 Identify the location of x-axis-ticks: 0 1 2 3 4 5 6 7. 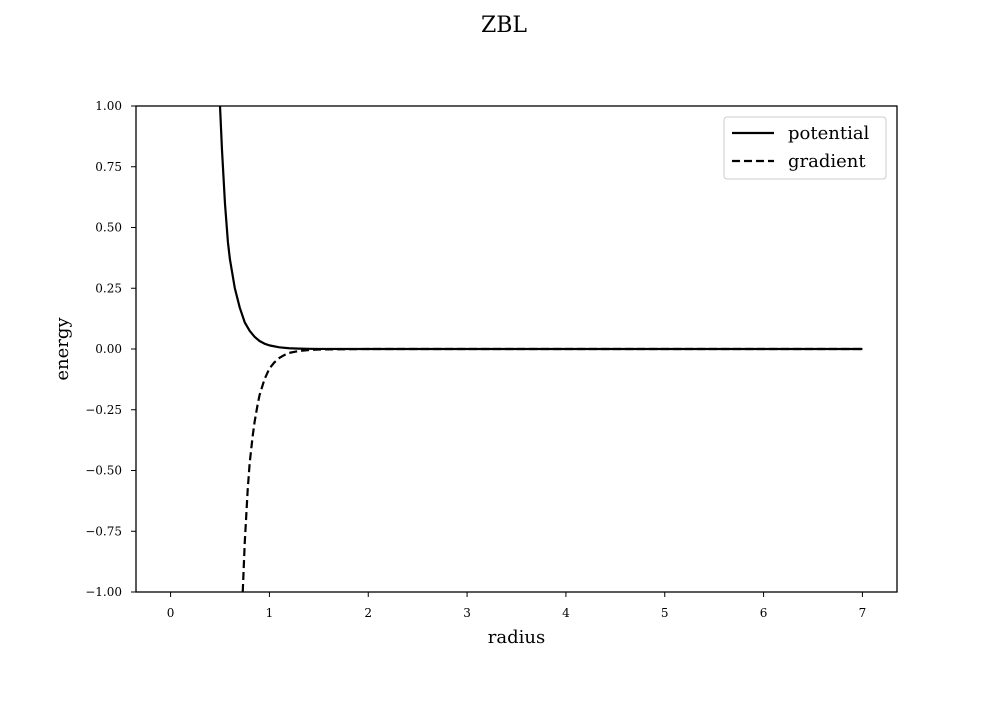
(516, 606).